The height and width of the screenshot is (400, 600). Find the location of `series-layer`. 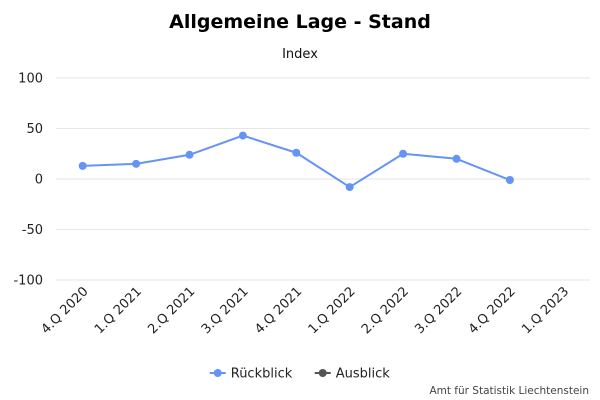

series-layer is located at coordinates (296, 161).